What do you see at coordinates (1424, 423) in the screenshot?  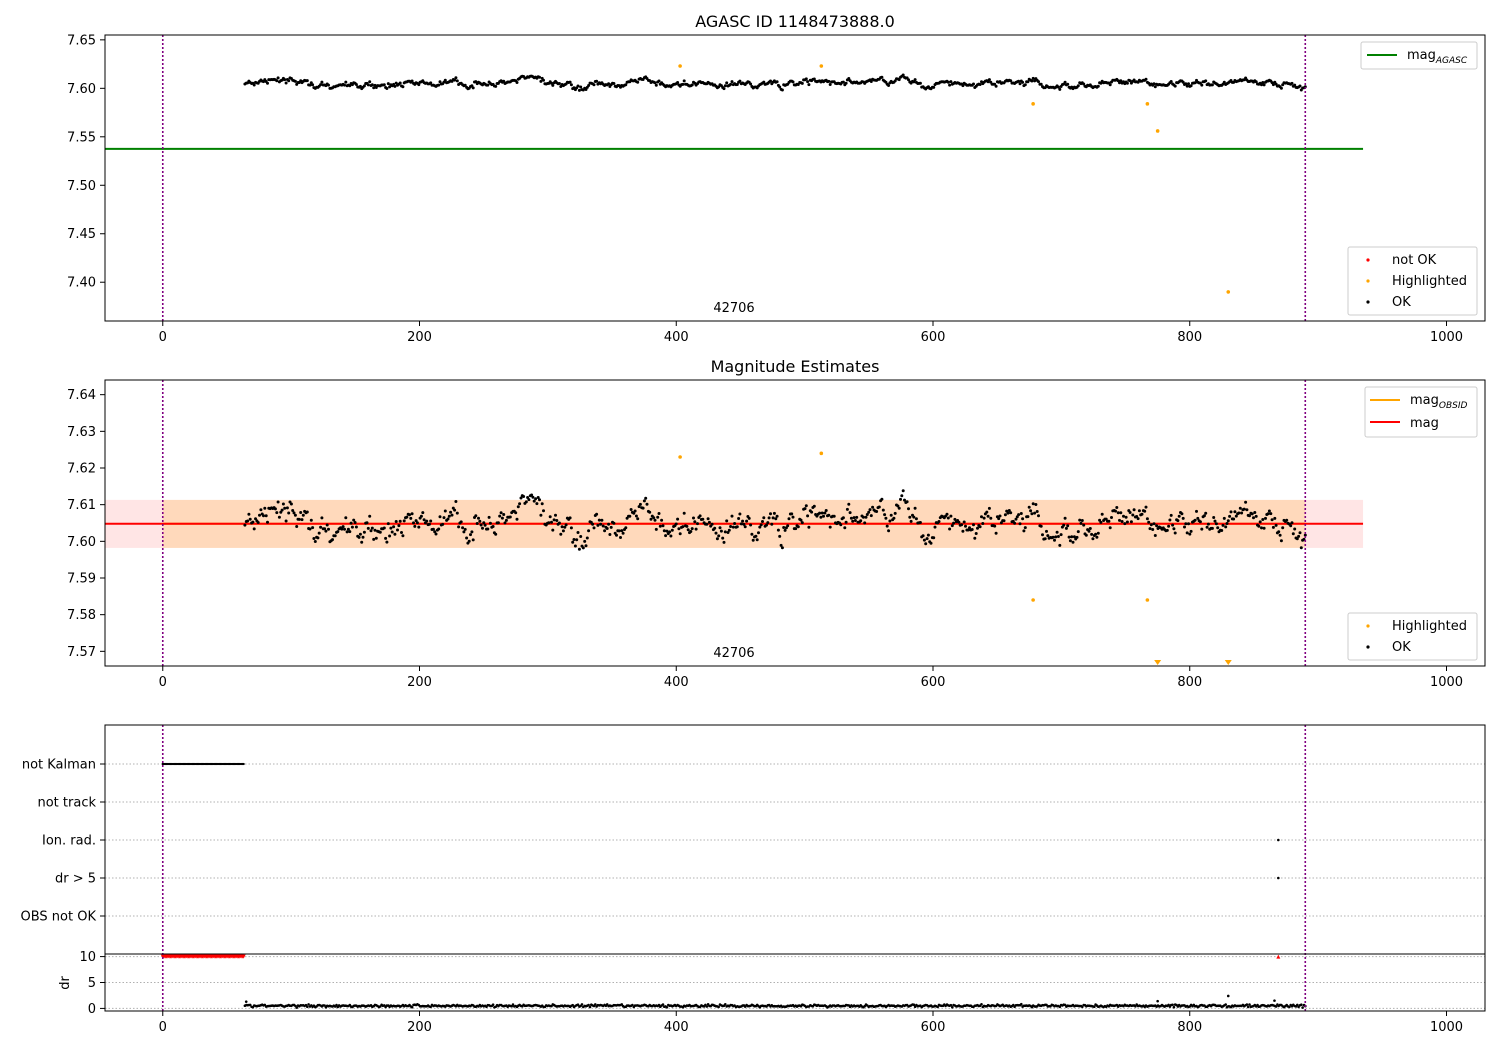 I see `magnitude-upper-legend-label-1: mag` at bounding box center [1424, 423].